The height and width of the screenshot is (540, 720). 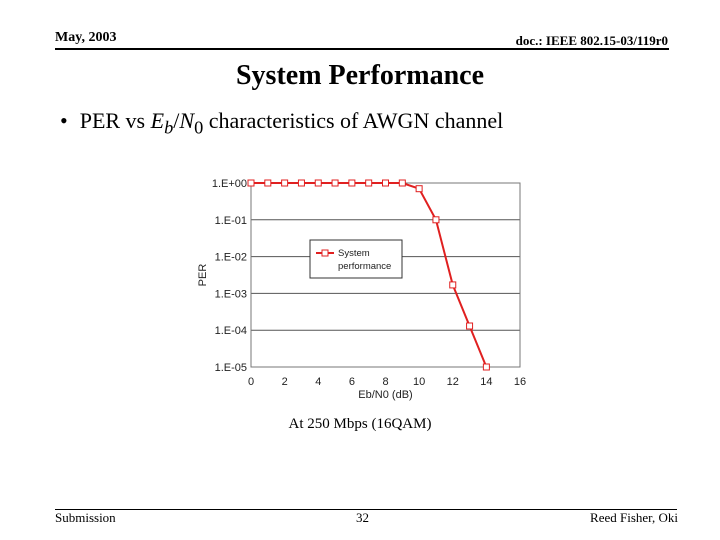 I want to click on x-tick-label: 6, so click(x=352, y=382).